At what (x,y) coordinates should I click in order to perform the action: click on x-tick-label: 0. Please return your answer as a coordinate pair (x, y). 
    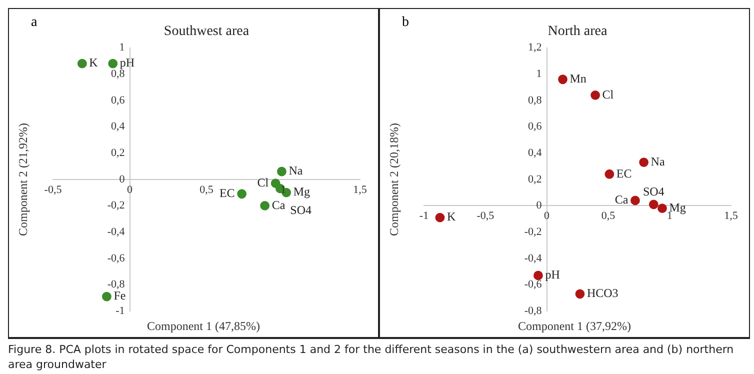
    Looking at the image, I should click on (547, 216).